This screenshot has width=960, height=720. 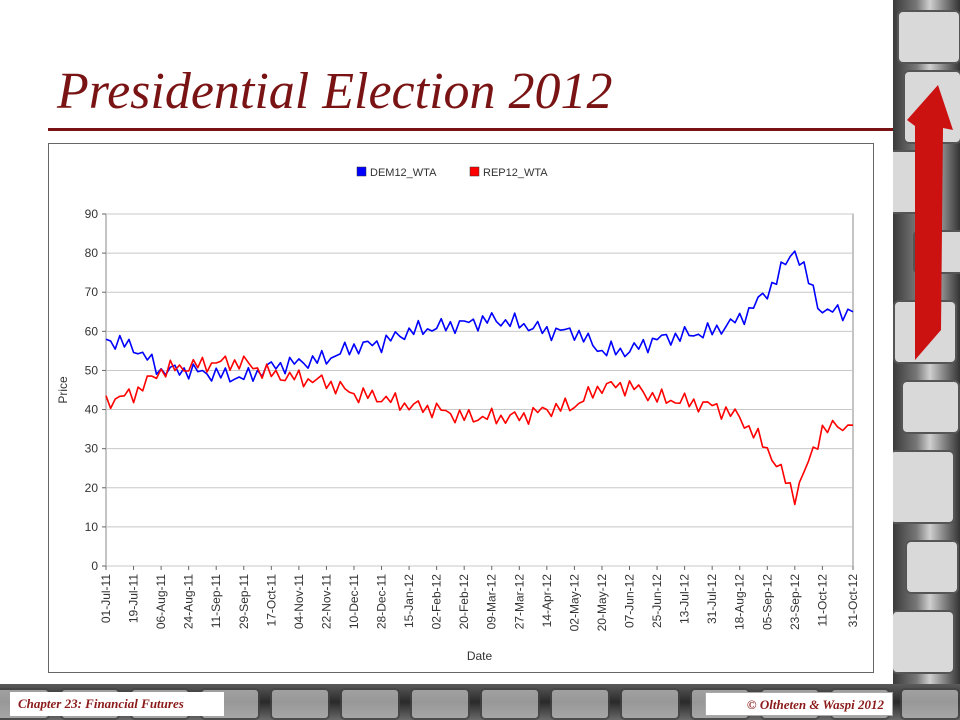 What do you see at coordinates (216, 601) in the screenshot?
I see `x-tick-label: 11-Sep-11` at bounding box center [216, 601].